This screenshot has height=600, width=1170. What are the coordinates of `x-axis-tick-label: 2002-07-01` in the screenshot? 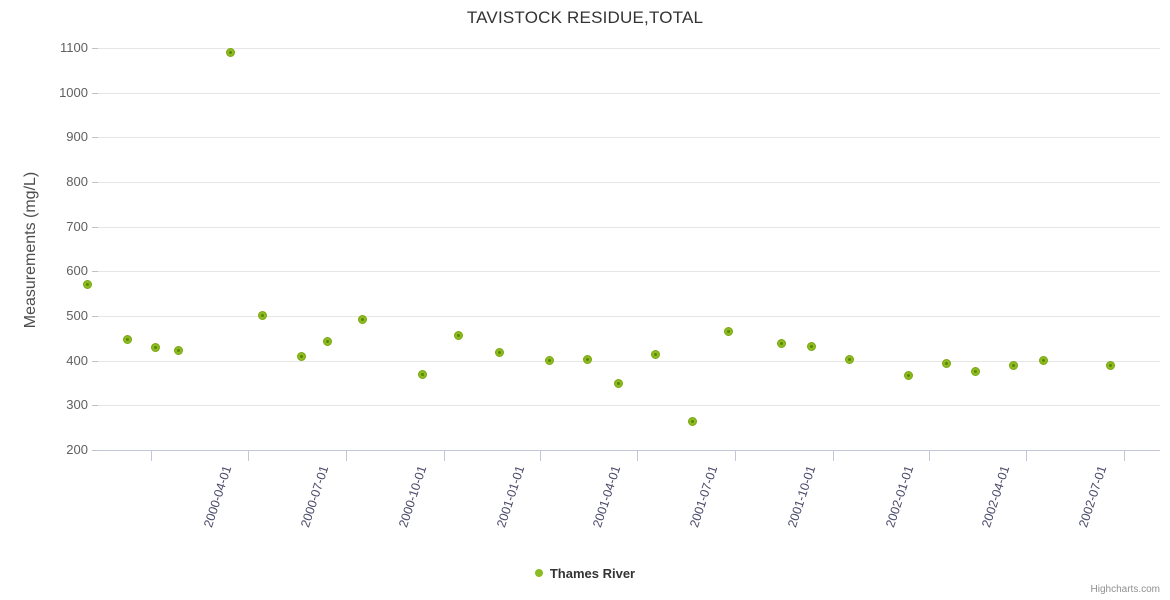 It's located at (1093, 497).